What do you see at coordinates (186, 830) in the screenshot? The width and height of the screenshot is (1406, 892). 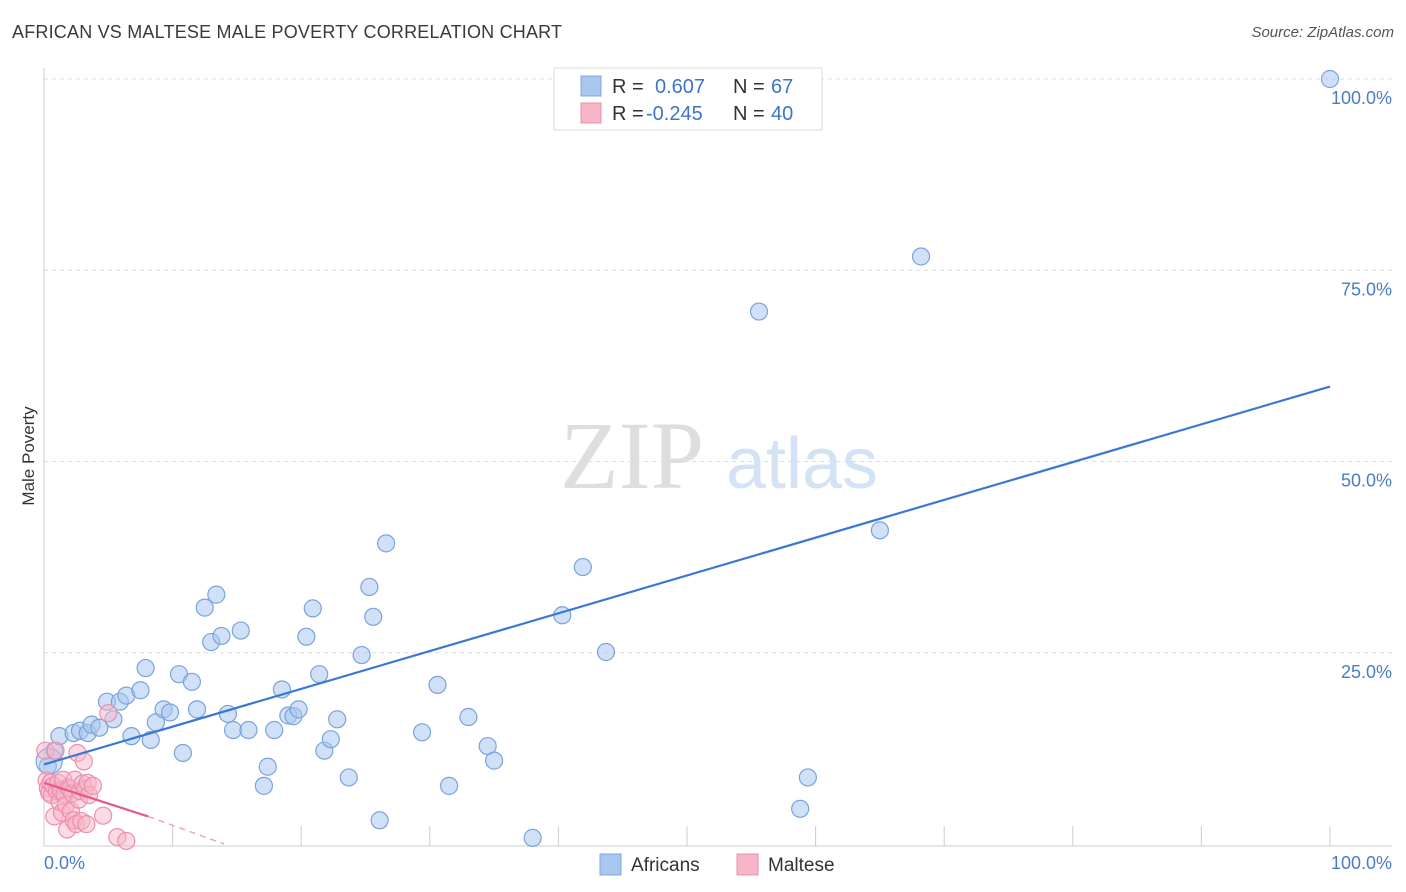 I see `trendline-maltese-extension` at bounding box center [186, 830].